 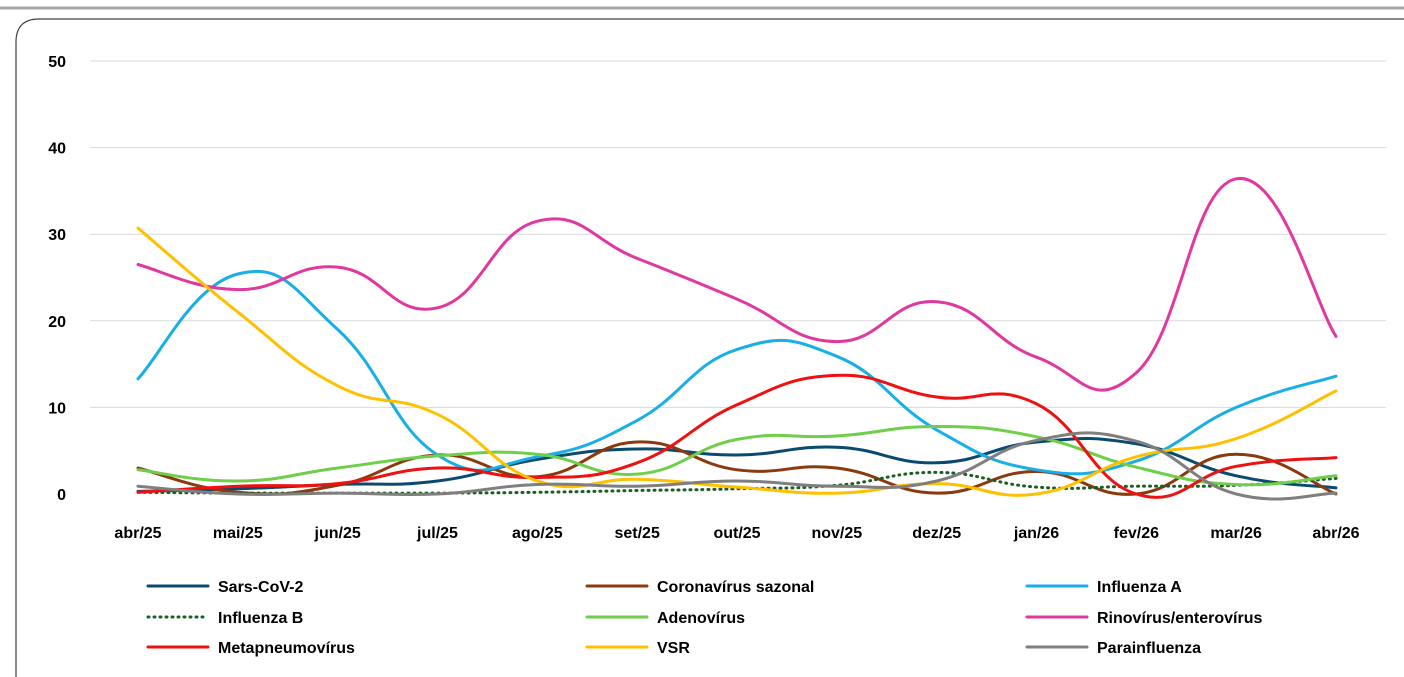 What do you see at coordinates (57, 322) in the screenshot?
I see `y-tick-label: 20` at bounding box center [57, 322].